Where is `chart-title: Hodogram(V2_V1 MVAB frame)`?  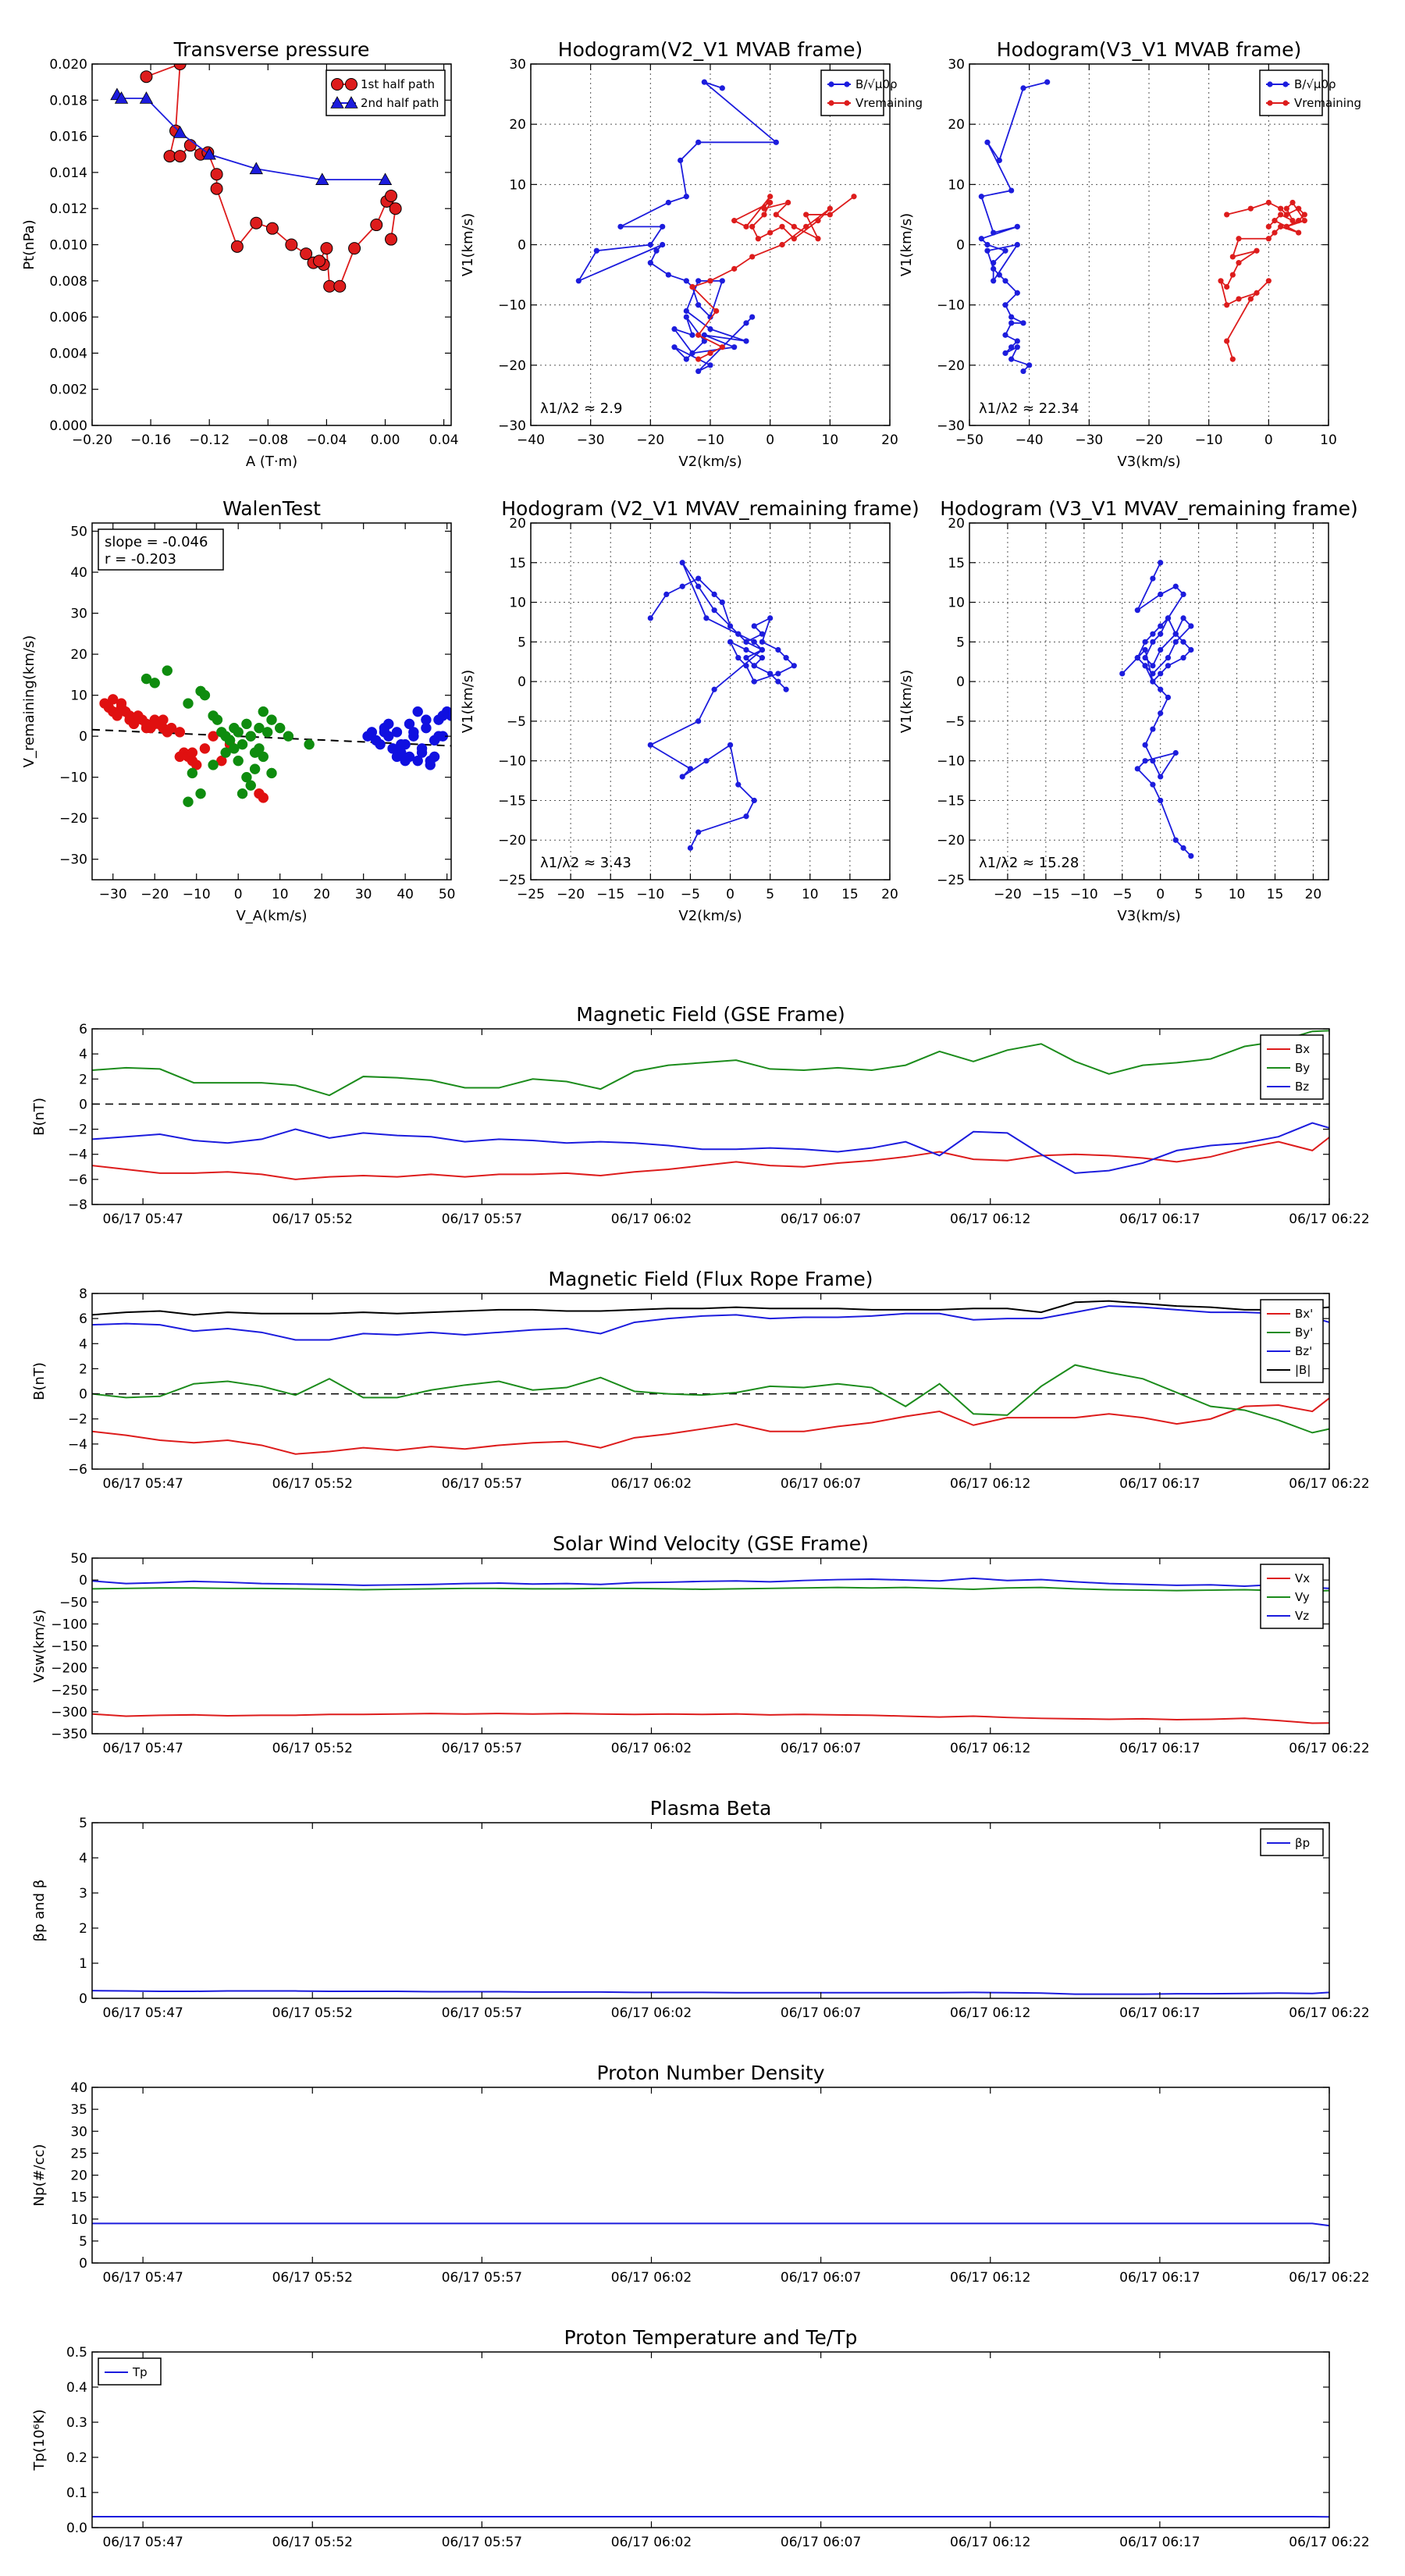
chart-title: Hodogram(V2_V1 MVAB frame) is located at coordinates (711, 49).